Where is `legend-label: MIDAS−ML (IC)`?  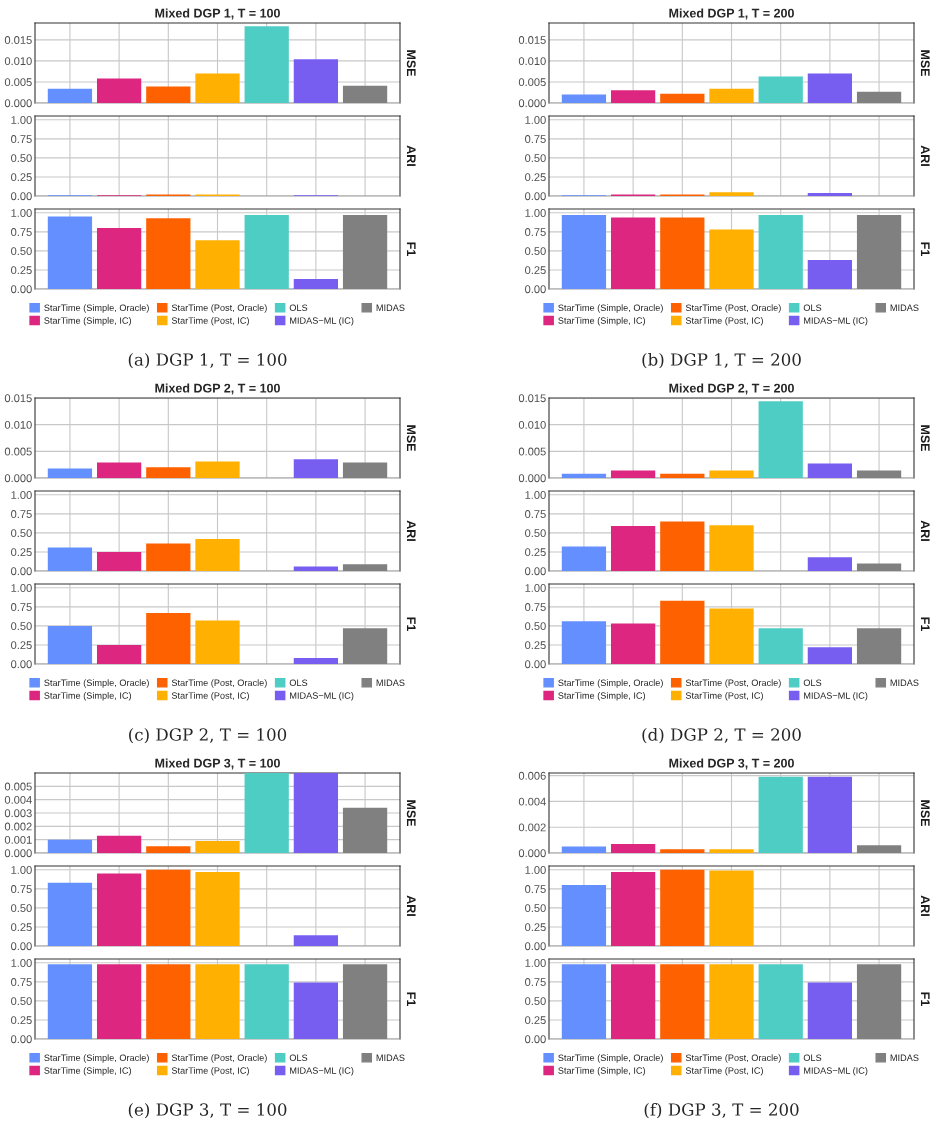 legend-label: MIDAS−ML (IC) is located at coordinates (322, 1071).